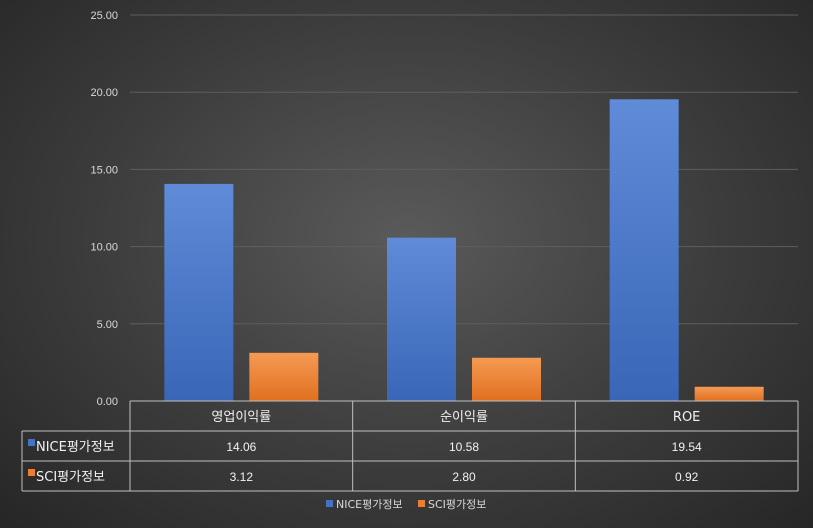 The width and height of the screenshot is (813, 528). What do you see at coordinates (241, 447) in the screenshot?
I see `table-cell: 14.06` at bounding box center [241, 447].